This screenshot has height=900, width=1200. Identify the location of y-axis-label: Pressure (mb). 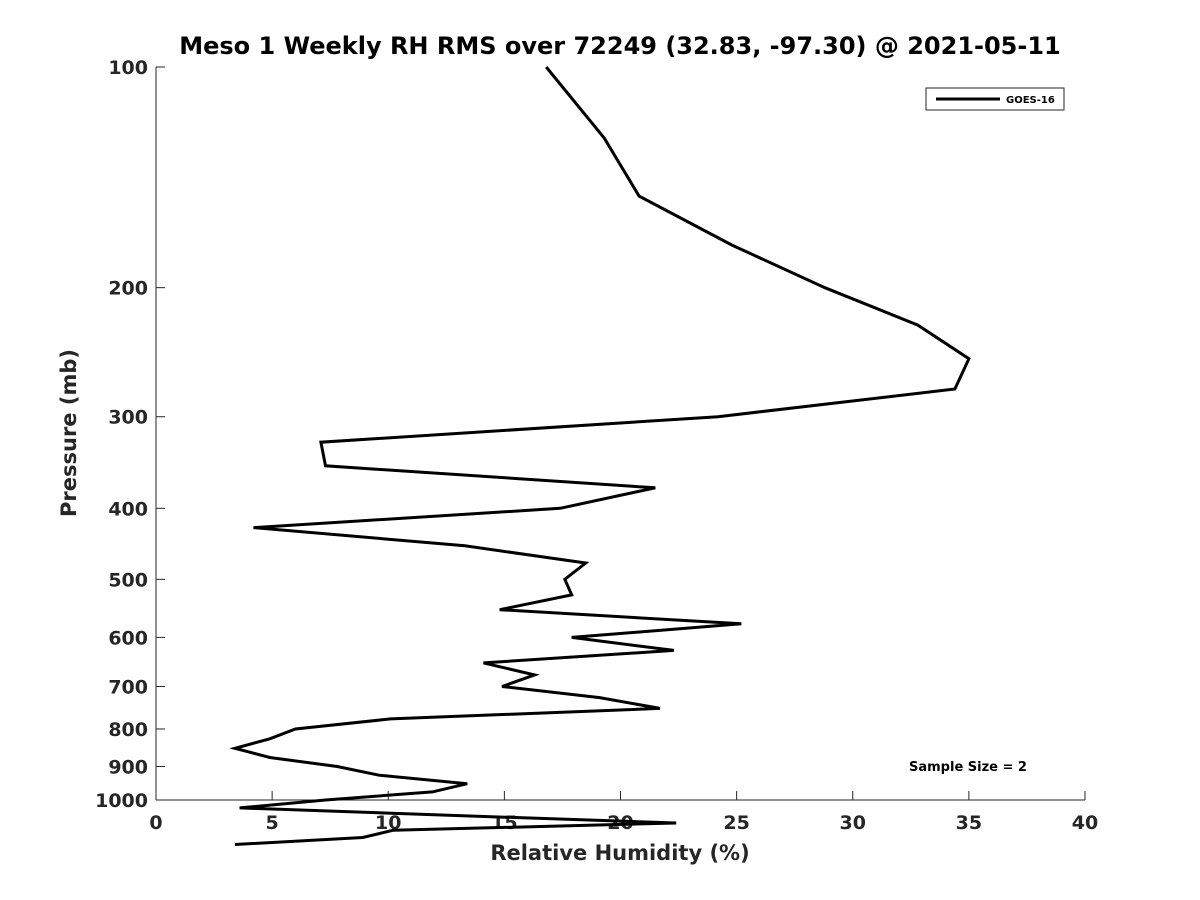
(69, 433).